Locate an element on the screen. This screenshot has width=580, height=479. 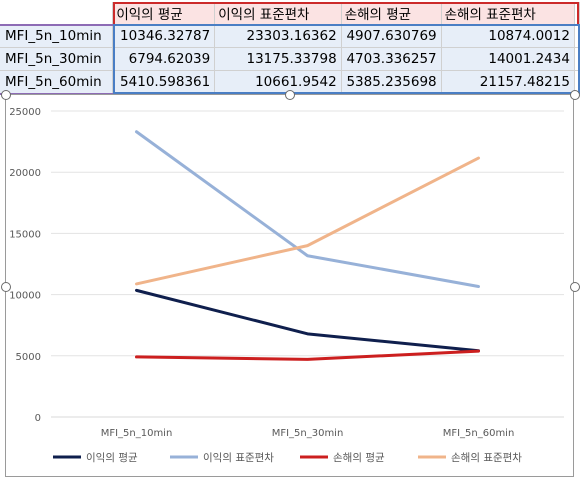
value-cell: 10346.32787 is located at coordinates (164, 36).